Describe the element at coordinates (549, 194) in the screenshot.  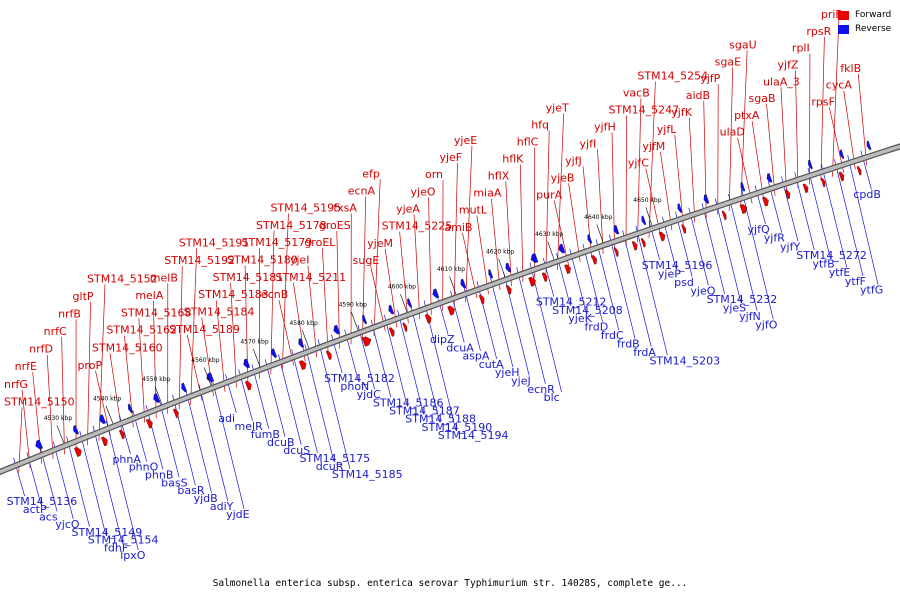
I see `gene-label: purA` at that location.